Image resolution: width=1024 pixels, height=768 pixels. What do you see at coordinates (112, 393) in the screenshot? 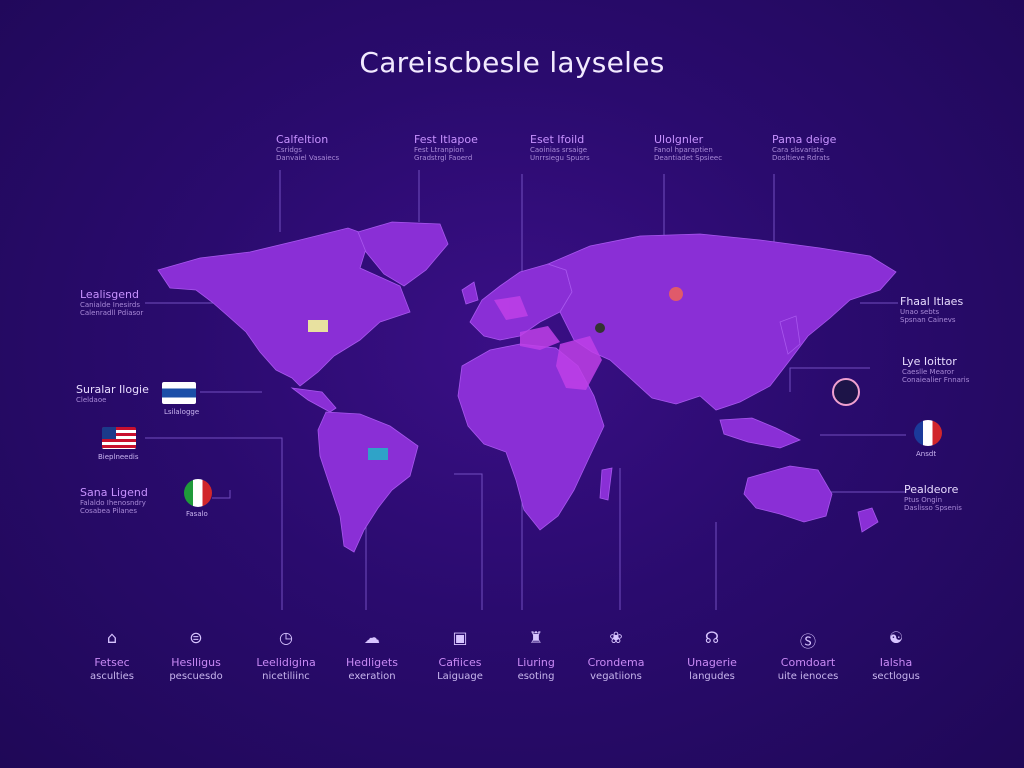
I see `left-label-2: Suralar Ilogie Cleldaoe` at bounding box center [112, 393].